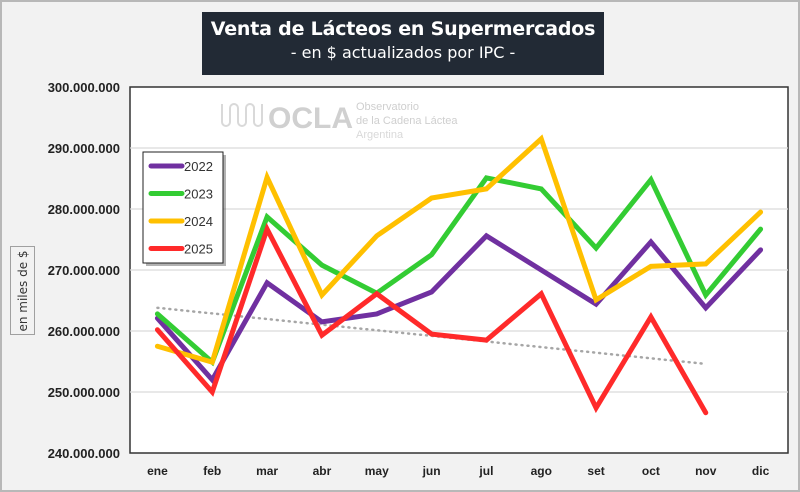  Describe the element at coordinates (198, 221) in the screenshot. I see `legend-label-2024: 2024` at that location.